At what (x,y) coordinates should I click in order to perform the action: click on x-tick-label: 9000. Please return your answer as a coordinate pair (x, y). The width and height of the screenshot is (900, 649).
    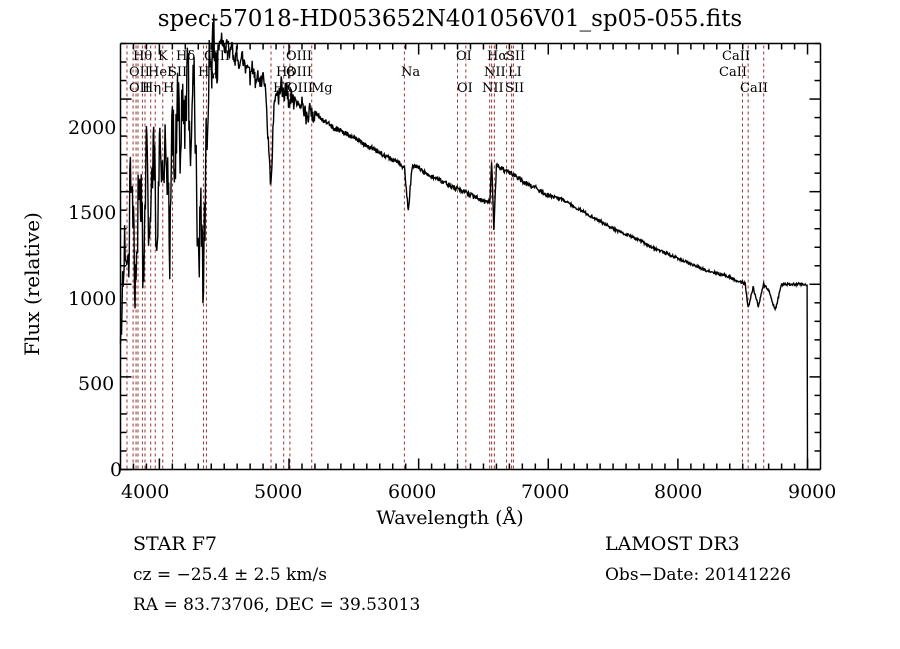
    Looking at the image, I should click on (812, 492).